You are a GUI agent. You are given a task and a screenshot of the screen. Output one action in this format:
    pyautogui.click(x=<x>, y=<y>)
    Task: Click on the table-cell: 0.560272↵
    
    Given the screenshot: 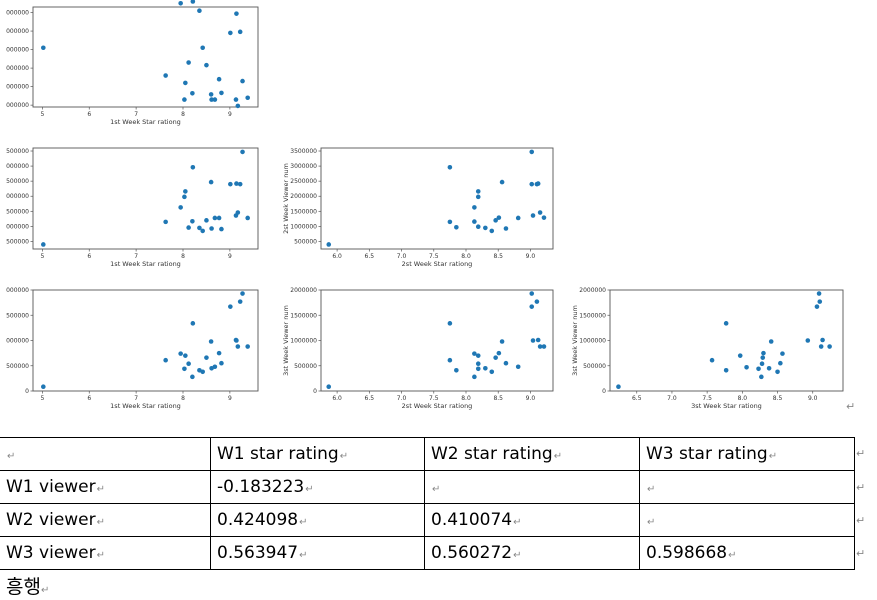 What is the action you would take?
    pyautogui.click(x=532, y=553)
    